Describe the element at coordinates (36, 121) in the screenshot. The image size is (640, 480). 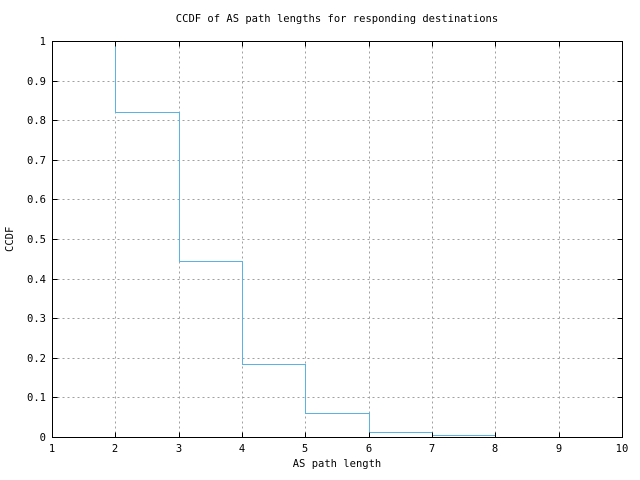
I see `y-tick-label: 0.8` at that location.